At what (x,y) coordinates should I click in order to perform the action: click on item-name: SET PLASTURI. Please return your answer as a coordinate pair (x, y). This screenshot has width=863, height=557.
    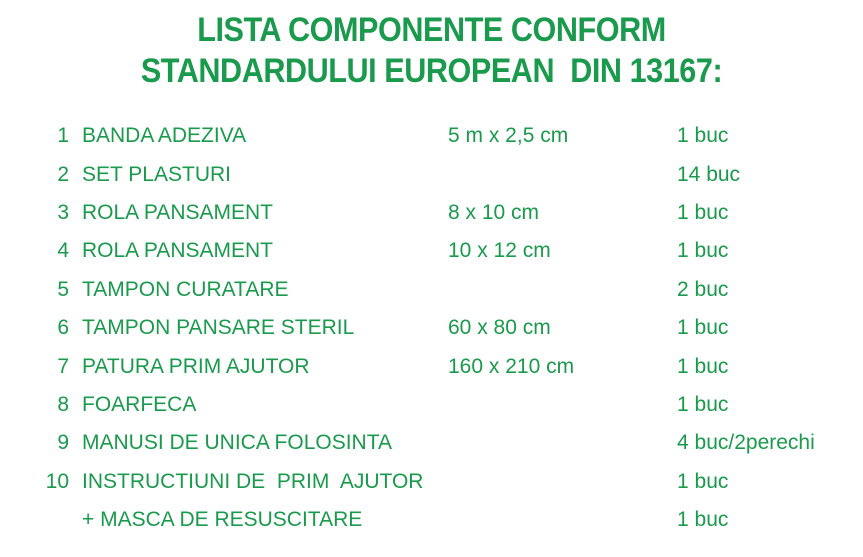
    Looking at the image, I should click on (156, 174).